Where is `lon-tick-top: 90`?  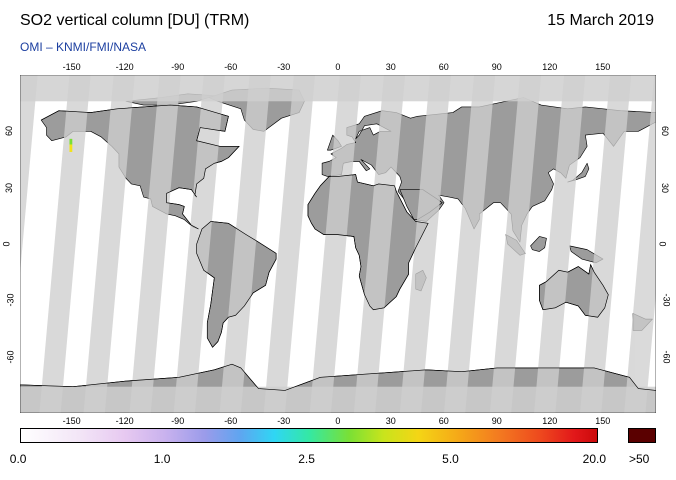 lon-tick-top: 90 is located at coordinates (496, 67).